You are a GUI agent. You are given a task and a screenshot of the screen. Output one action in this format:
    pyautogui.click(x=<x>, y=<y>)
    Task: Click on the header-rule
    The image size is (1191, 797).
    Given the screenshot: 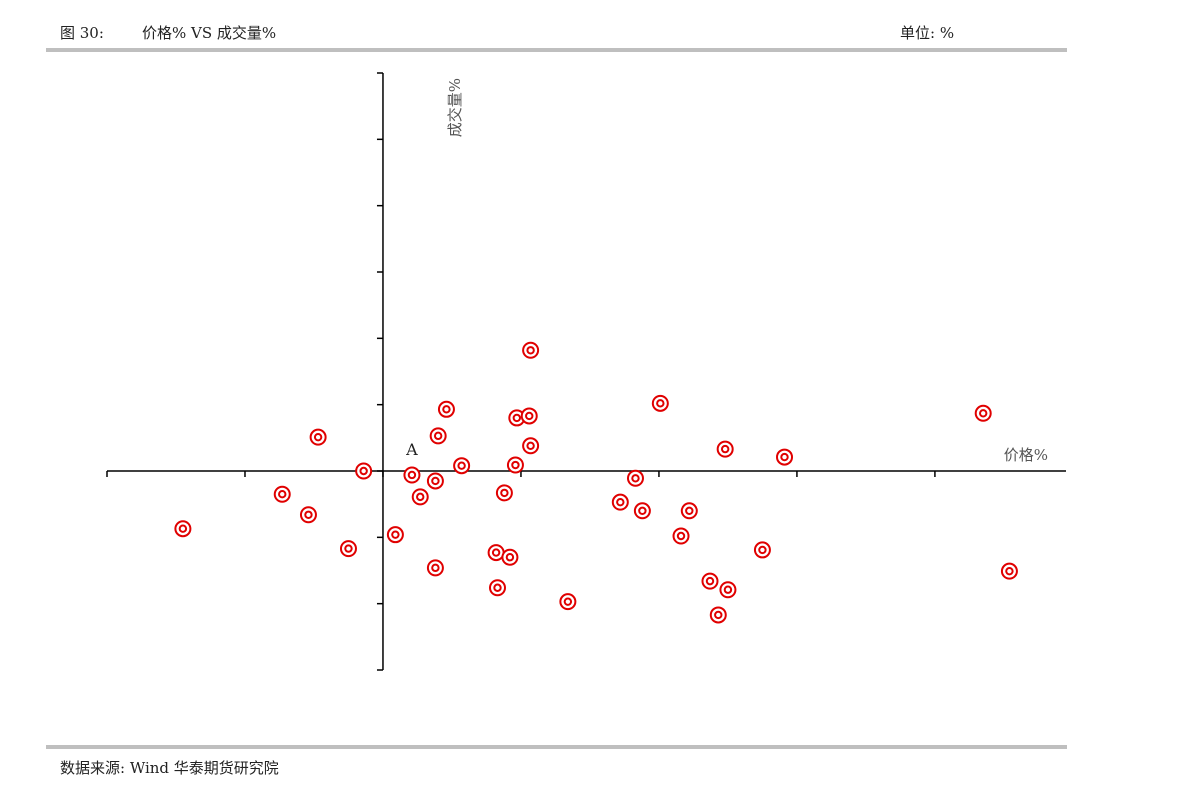 What is the action you would take?
    pyautogui.click(x=556, y=50)
    